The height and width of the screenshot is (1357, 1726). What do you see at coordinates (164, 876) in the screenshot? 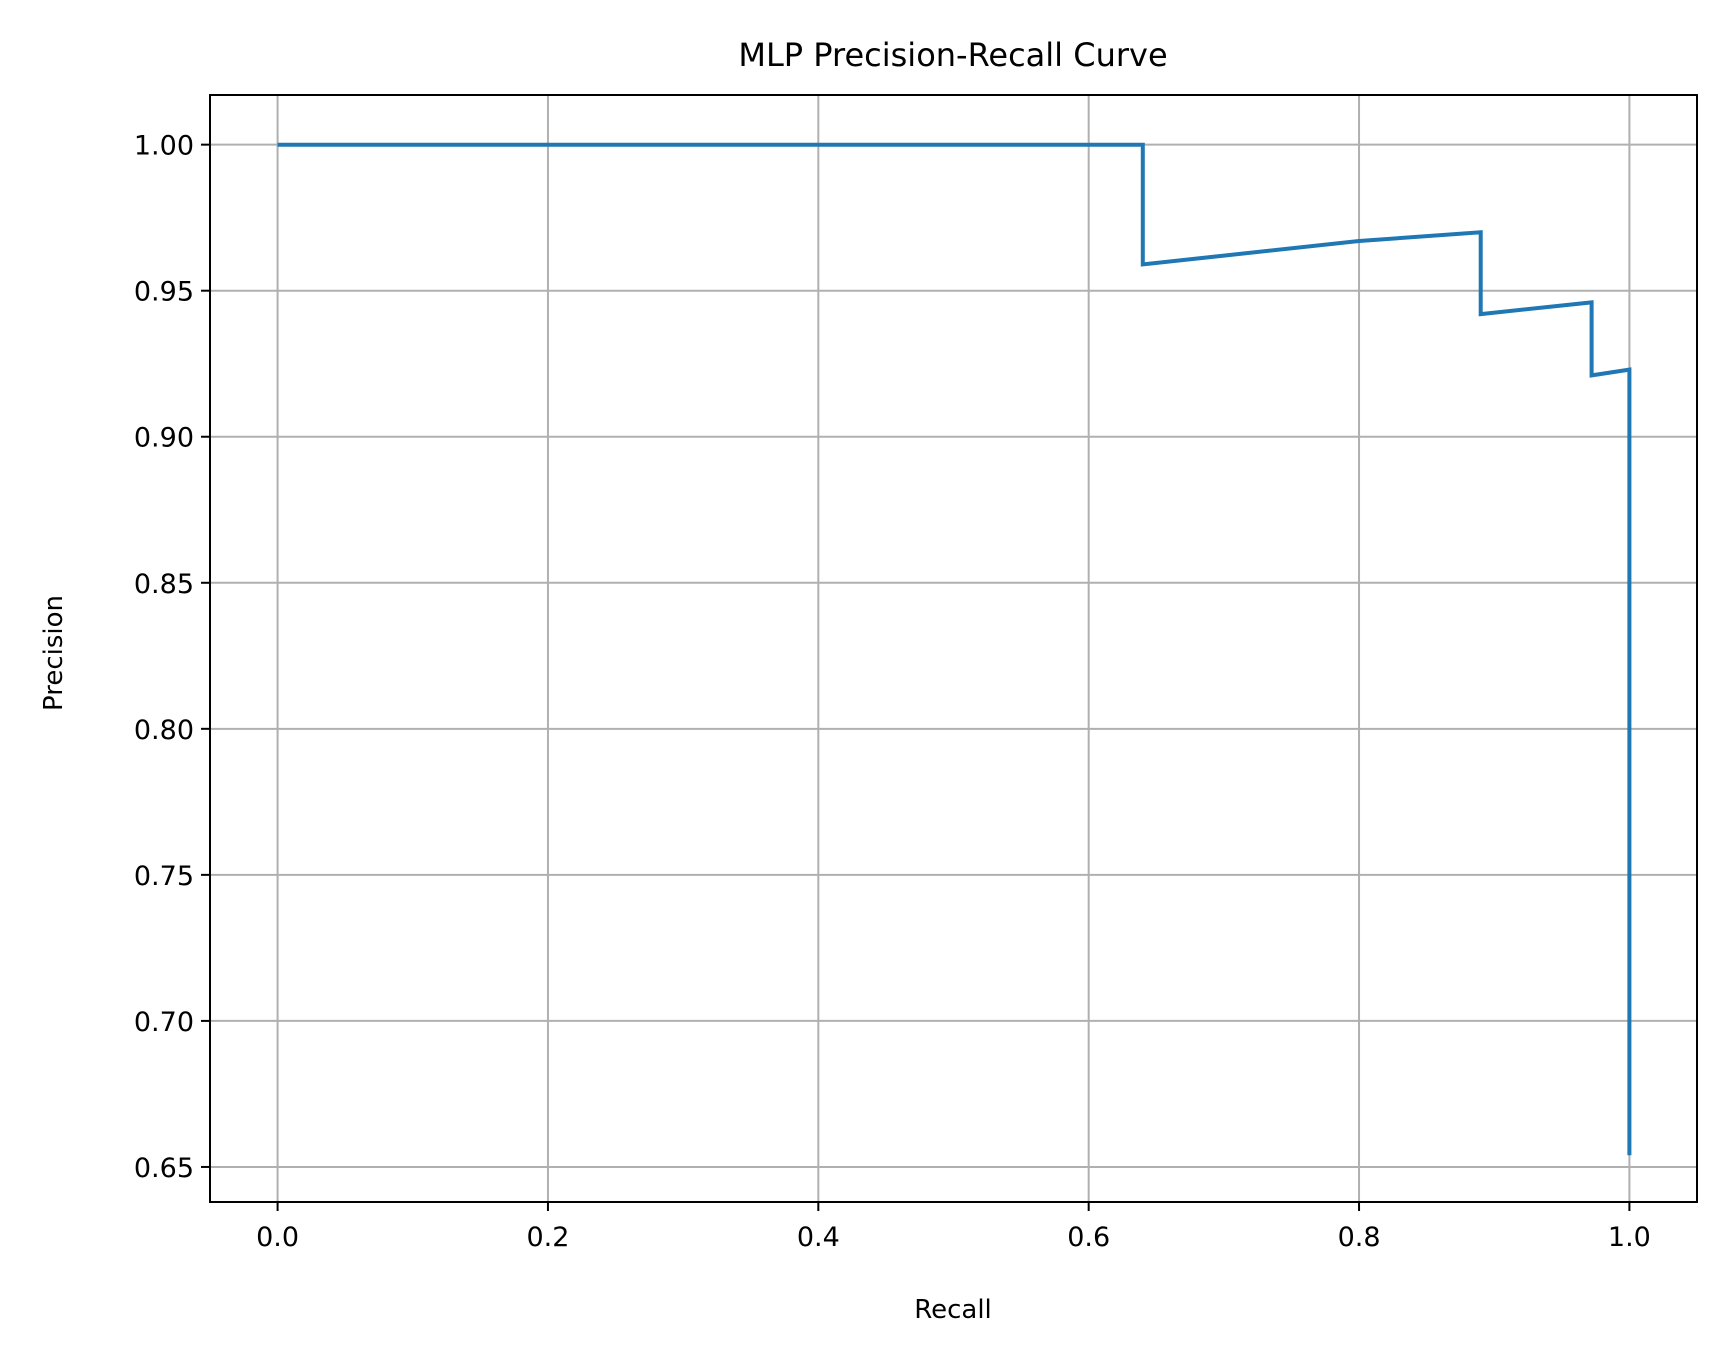
I see `y-tick-label: 0.75` at bounding box center [164, 876].